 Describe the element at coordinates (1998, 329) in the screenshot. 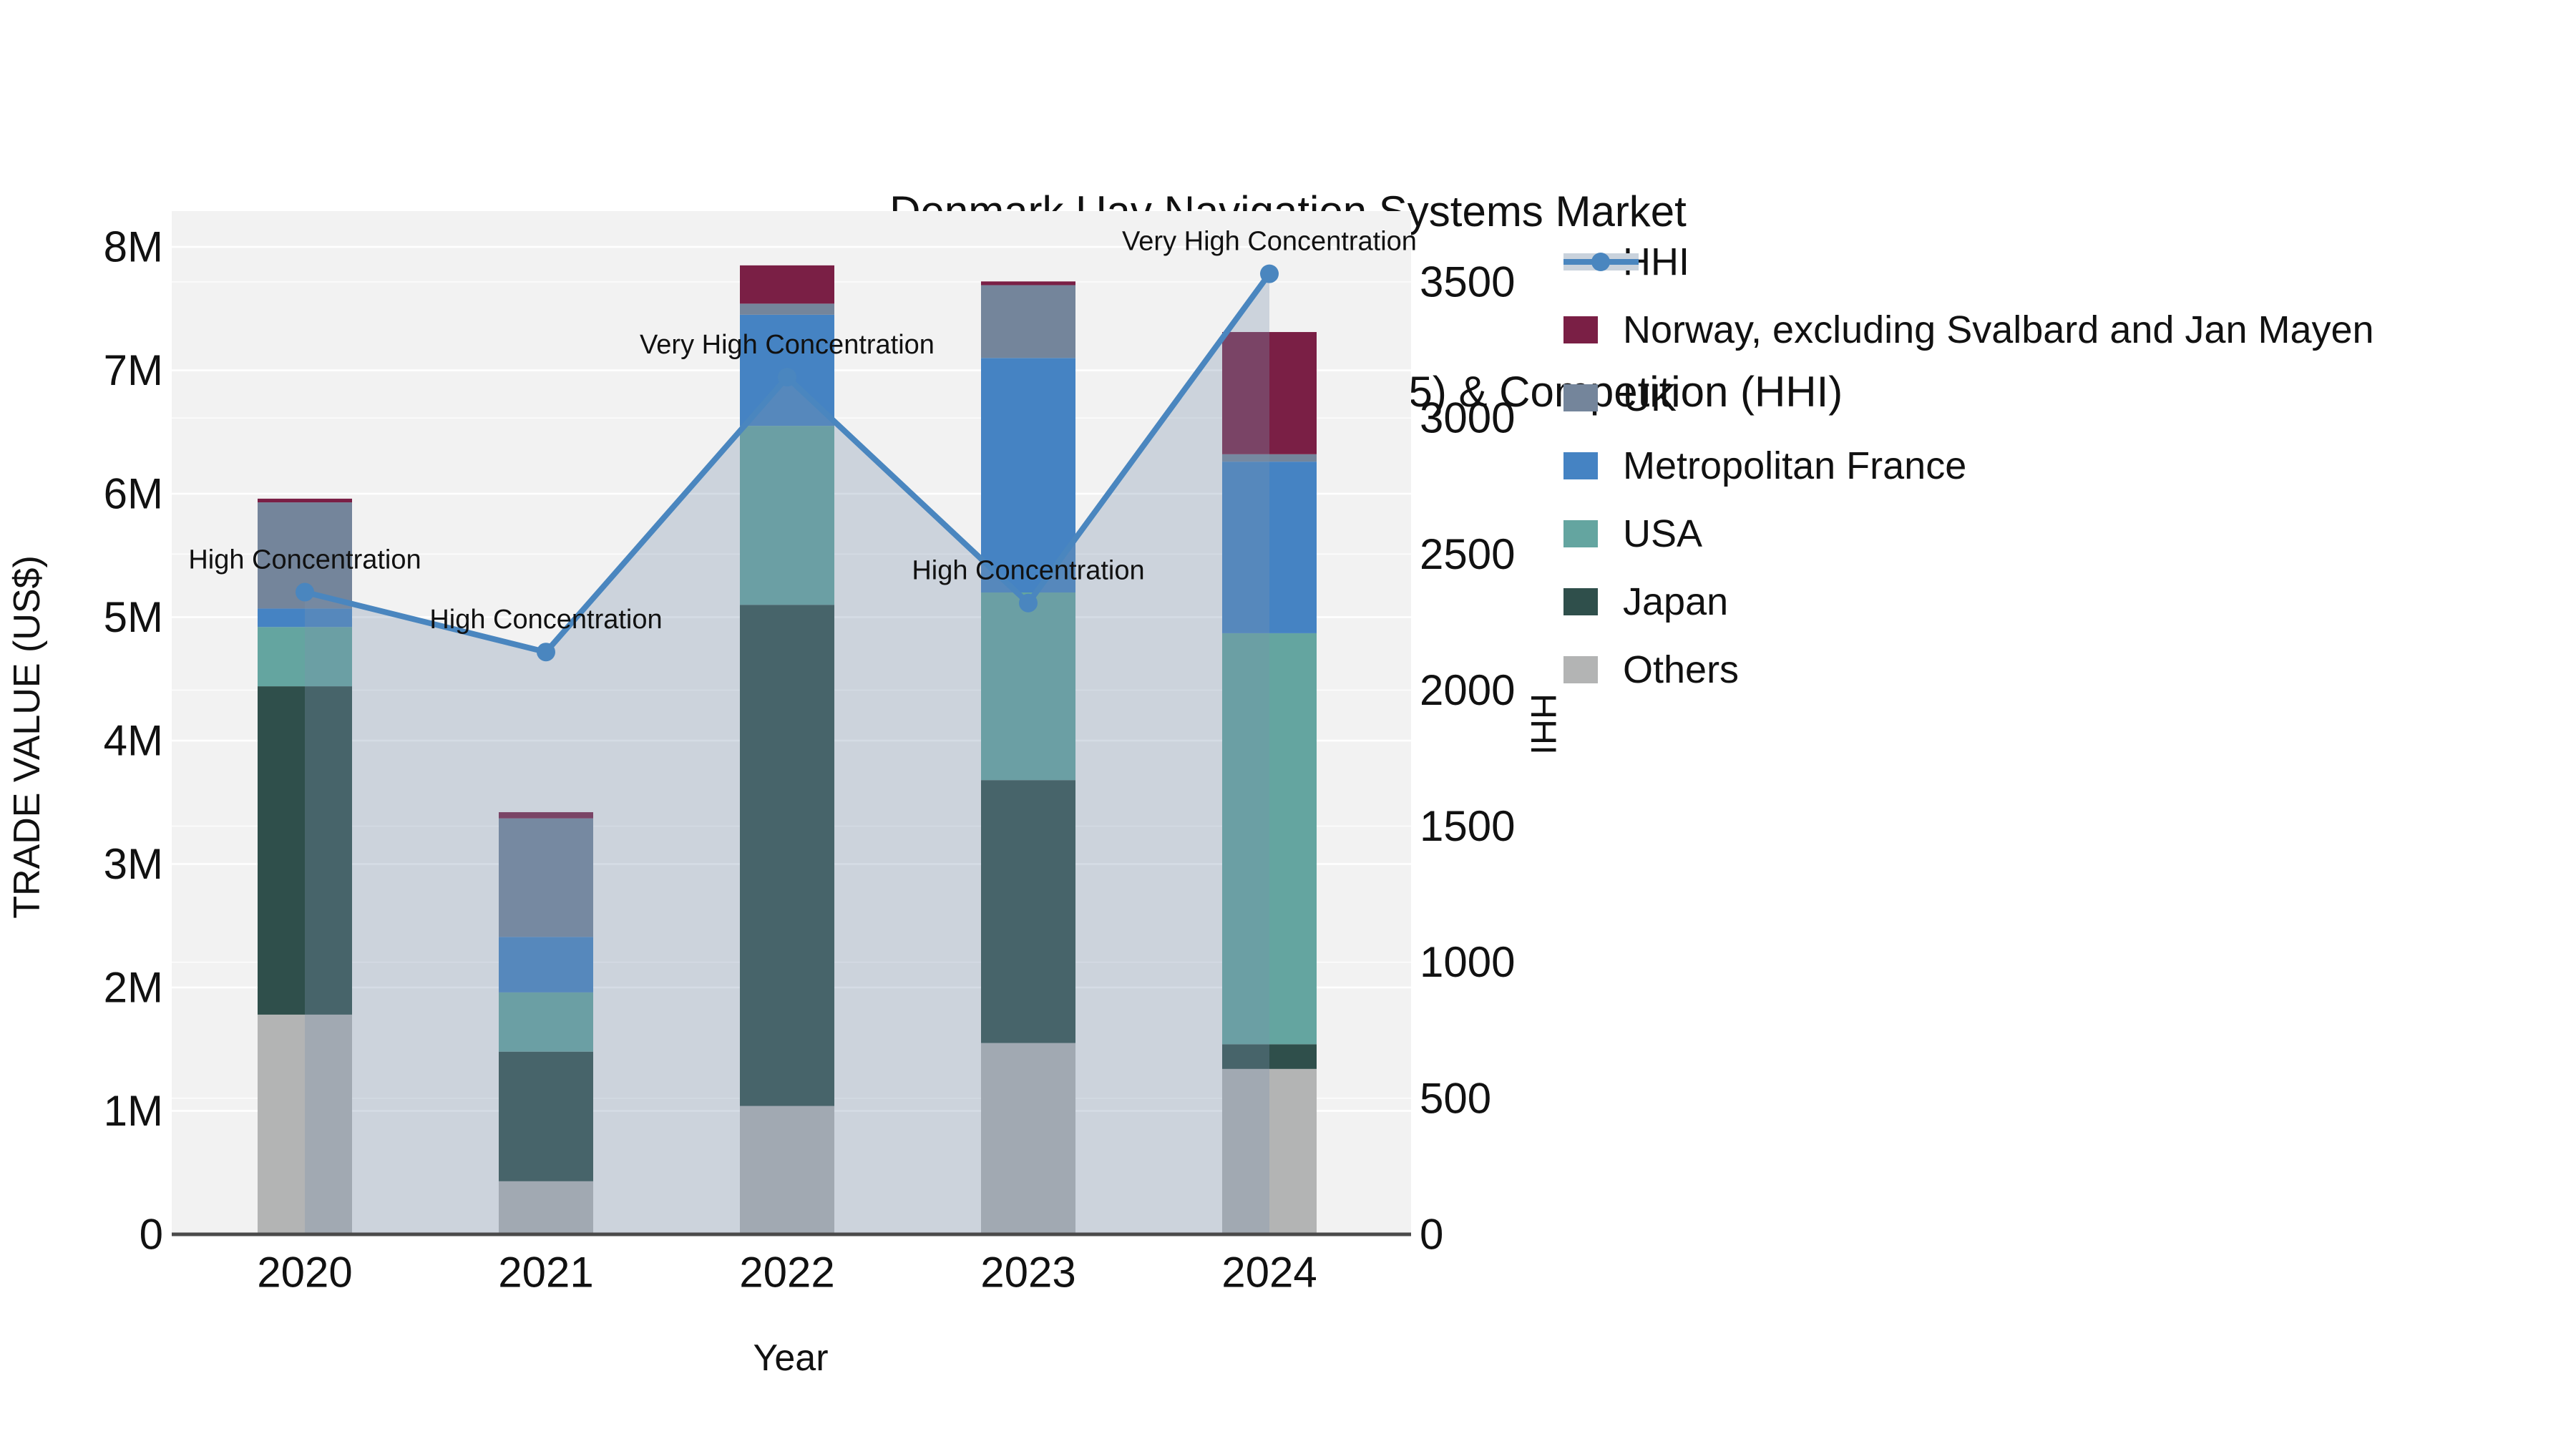

I see `legend-label: Norway, excluding Svalbard and Jan Mayen` at that location.